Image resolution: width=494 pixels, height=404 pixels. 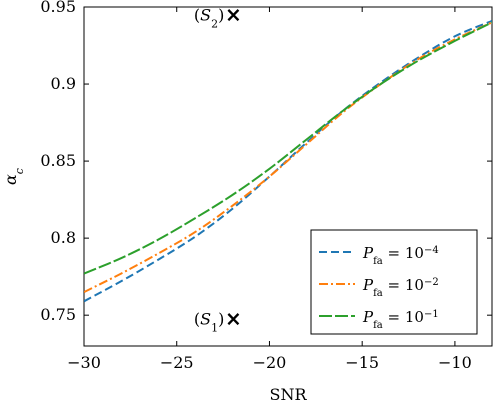 What do you see at coordinates (58, 314) in the screenshot?
I see `y-tick-label: 0.75` at bounding box center [58, 314].